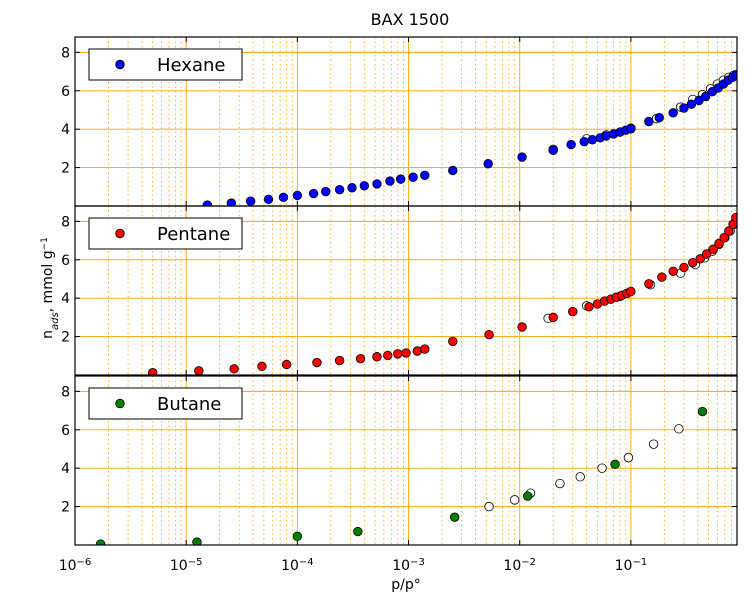 The width and height of the screenshot is (755, 595). I want to click on legend: Butane, so click(165, 403).